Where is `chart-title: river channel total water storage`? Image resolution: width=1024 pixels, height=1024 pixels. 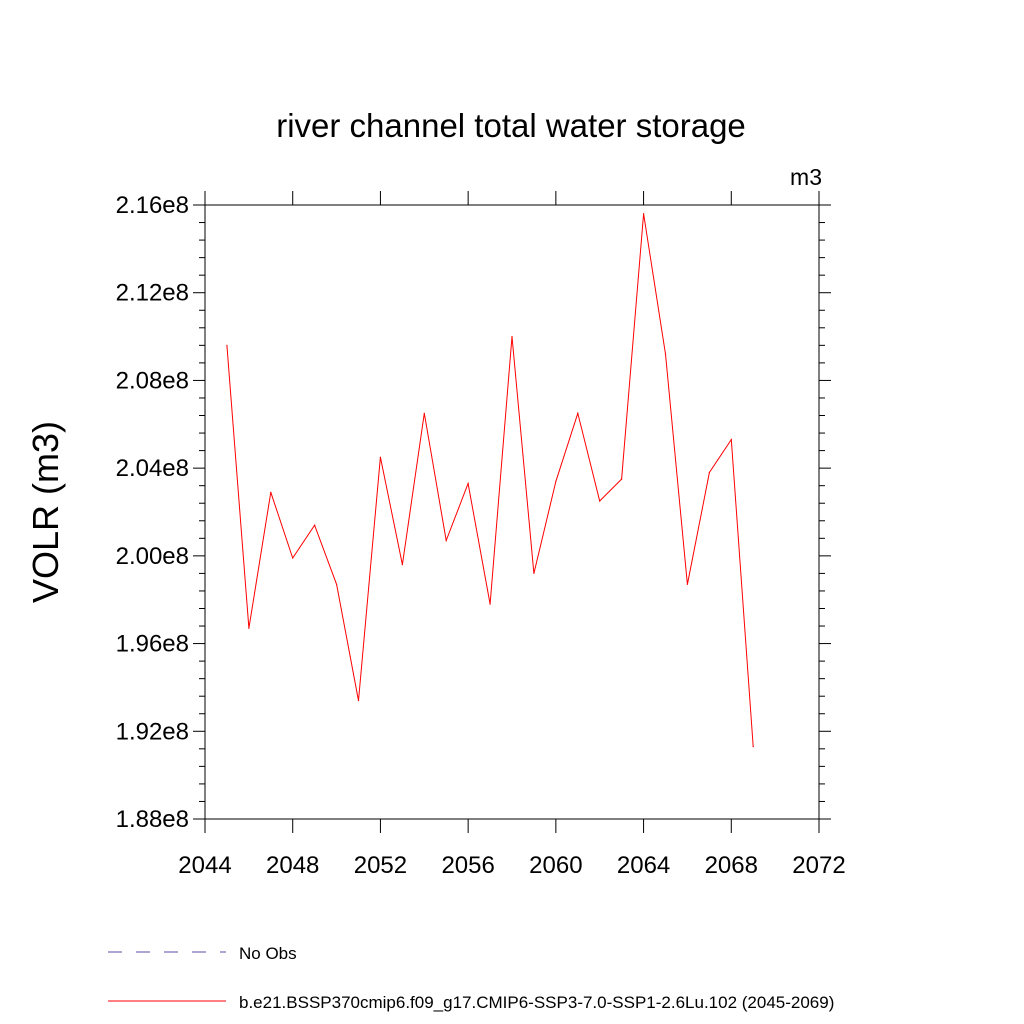 chart-title: river channel total water storage is located at coordinates (511, 125).